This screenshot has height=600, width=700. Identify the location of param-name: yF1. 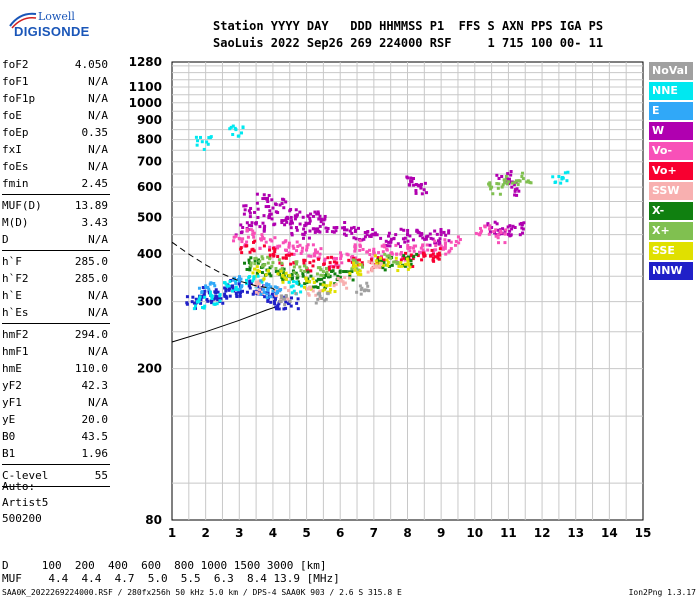
(12, 402).